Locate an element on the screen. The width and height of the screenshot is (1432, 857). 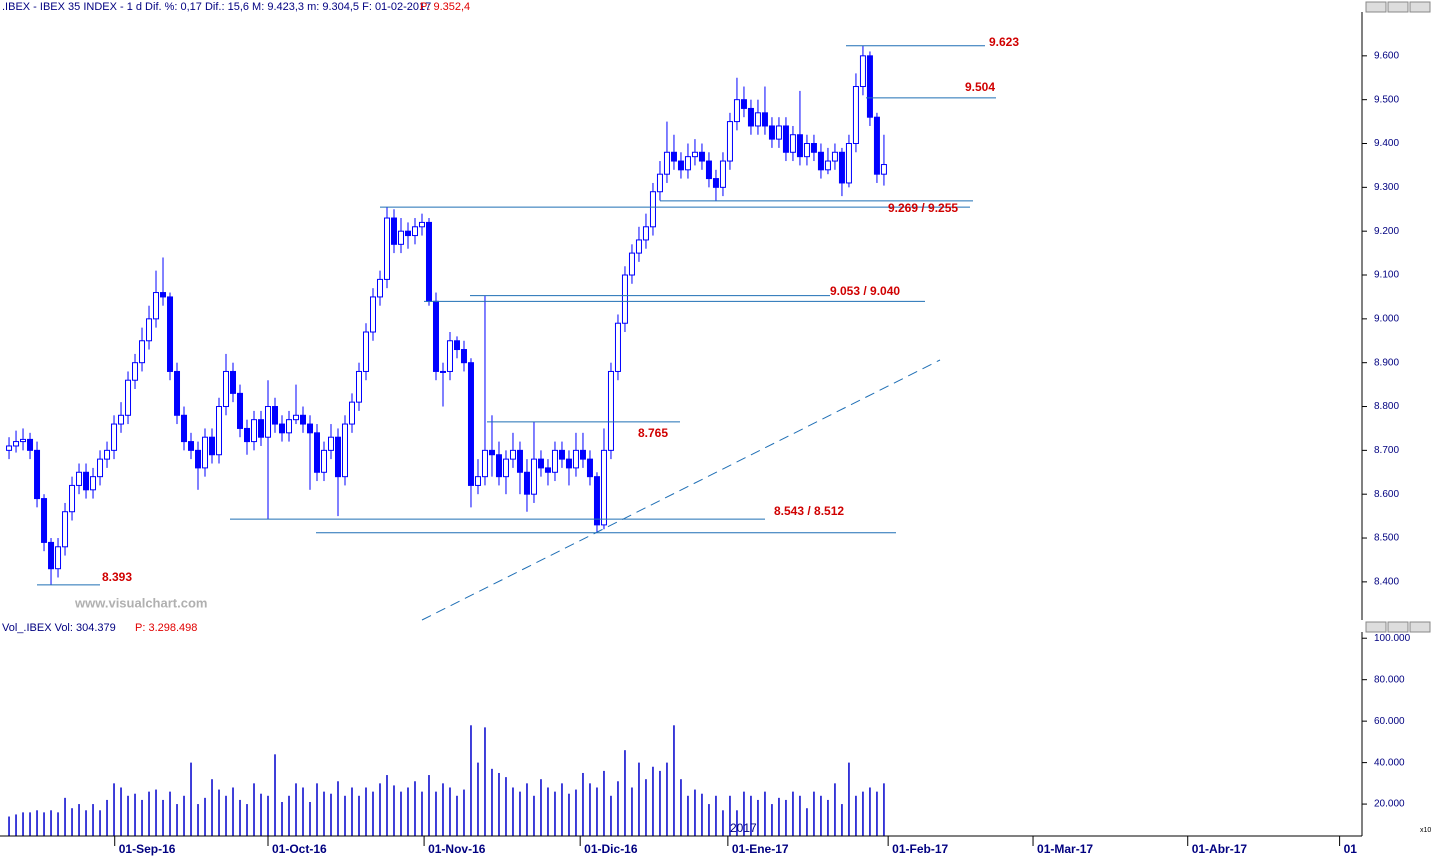
level-label: 9.504 is located at coordinates (980, 87).